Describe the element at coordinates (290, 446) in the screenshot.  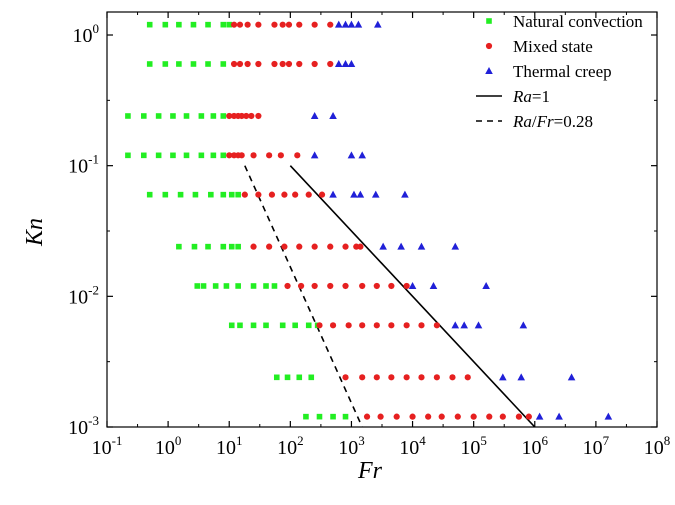
I see `x-tick-label: 10²` at that location.